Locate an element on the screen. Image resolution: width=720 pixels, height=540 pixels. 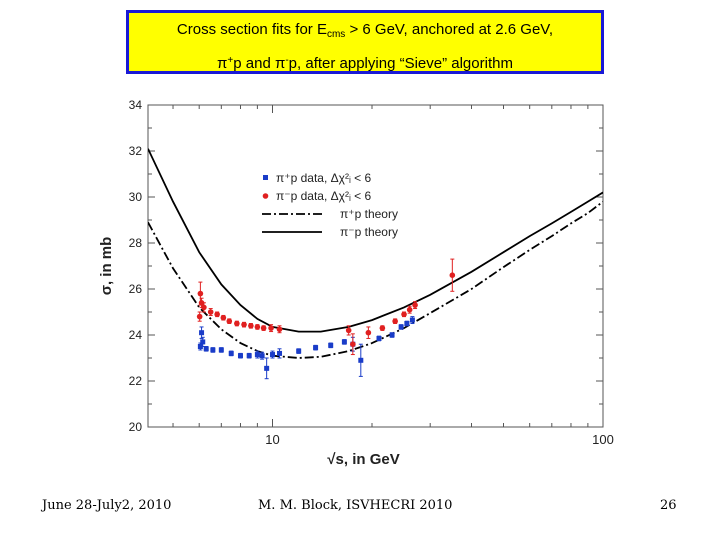
legend-label: π⁻p data, Δχ²ᵢ < 6 is located at coordinates (324, 196).